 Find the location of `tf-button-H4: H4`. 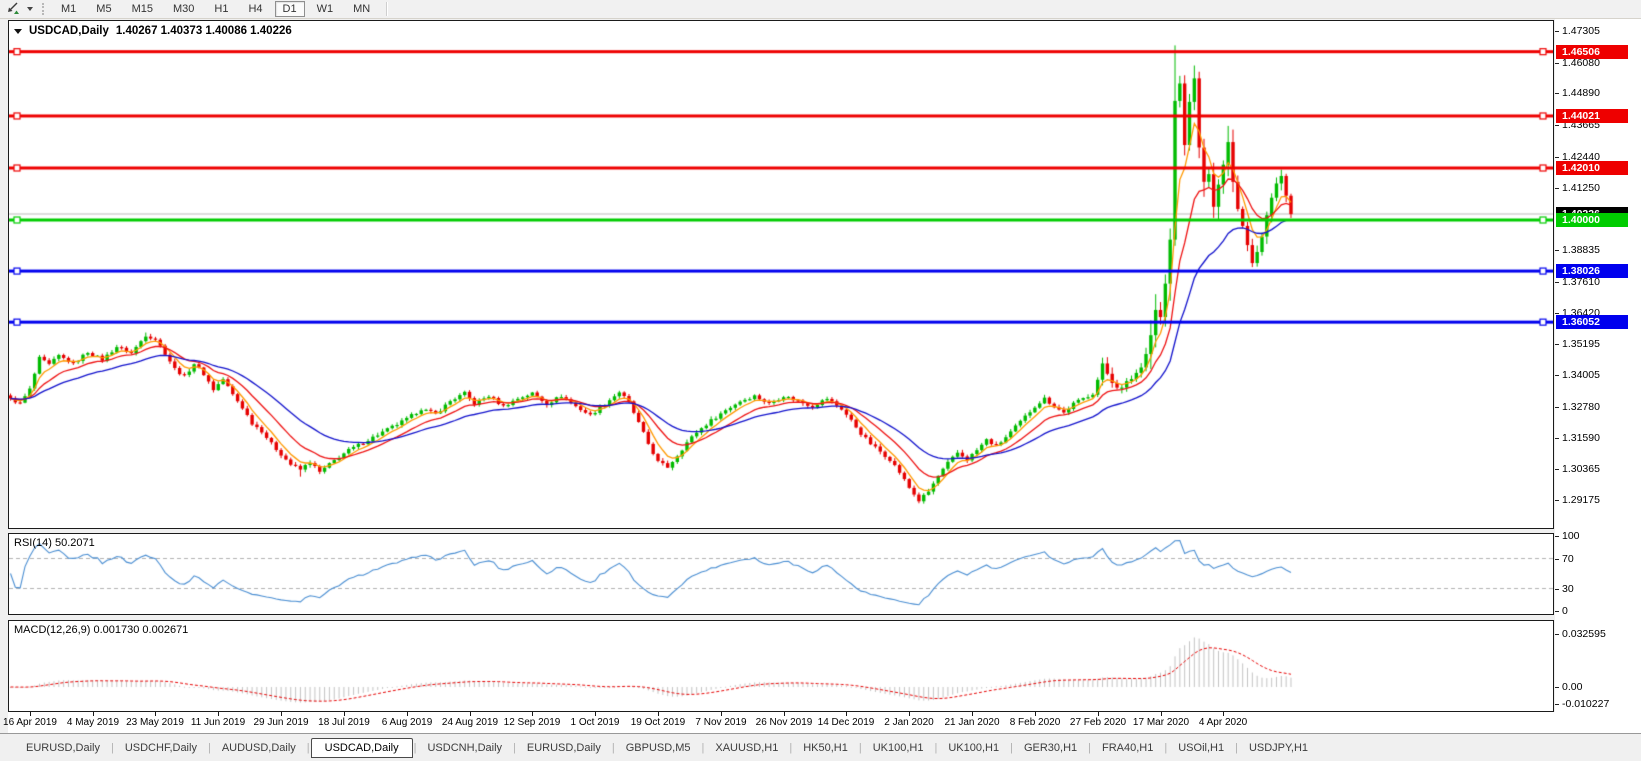

tf-button-H4: H4 is located at coordinates (255, 9).